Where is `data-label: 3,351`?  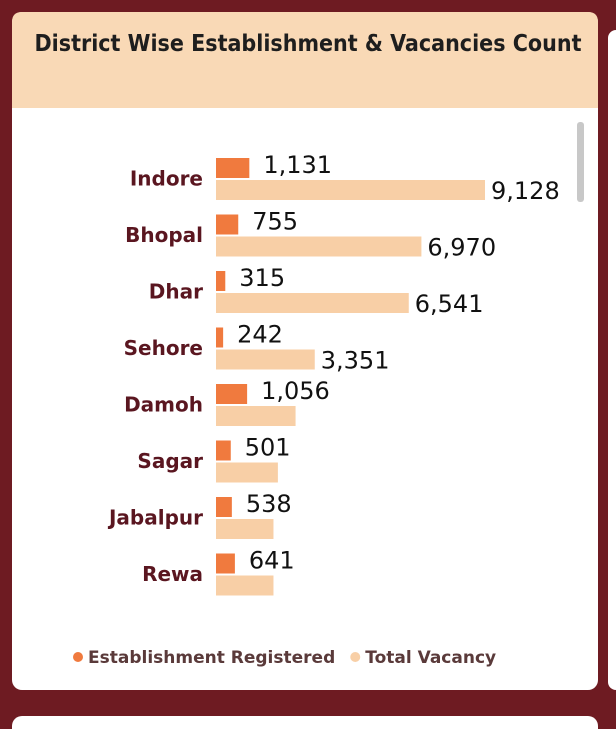
data-label: 3,351 is located at coordinates (355, 361).